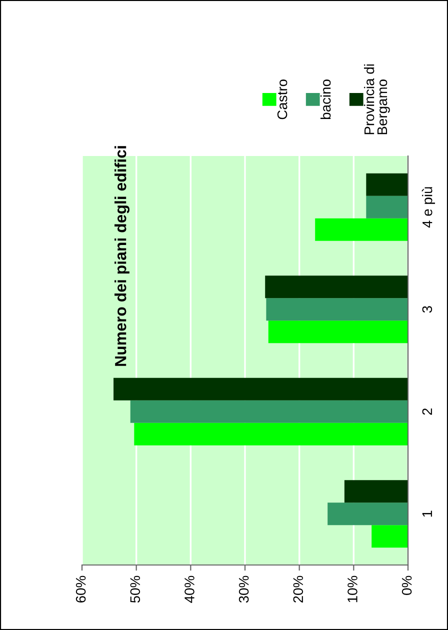 The image size is (448, 630). What do you see at coordinates (189, 589) in the screenshot?
I see `x-tick-label: 40%` at bounding box center [189, 589].